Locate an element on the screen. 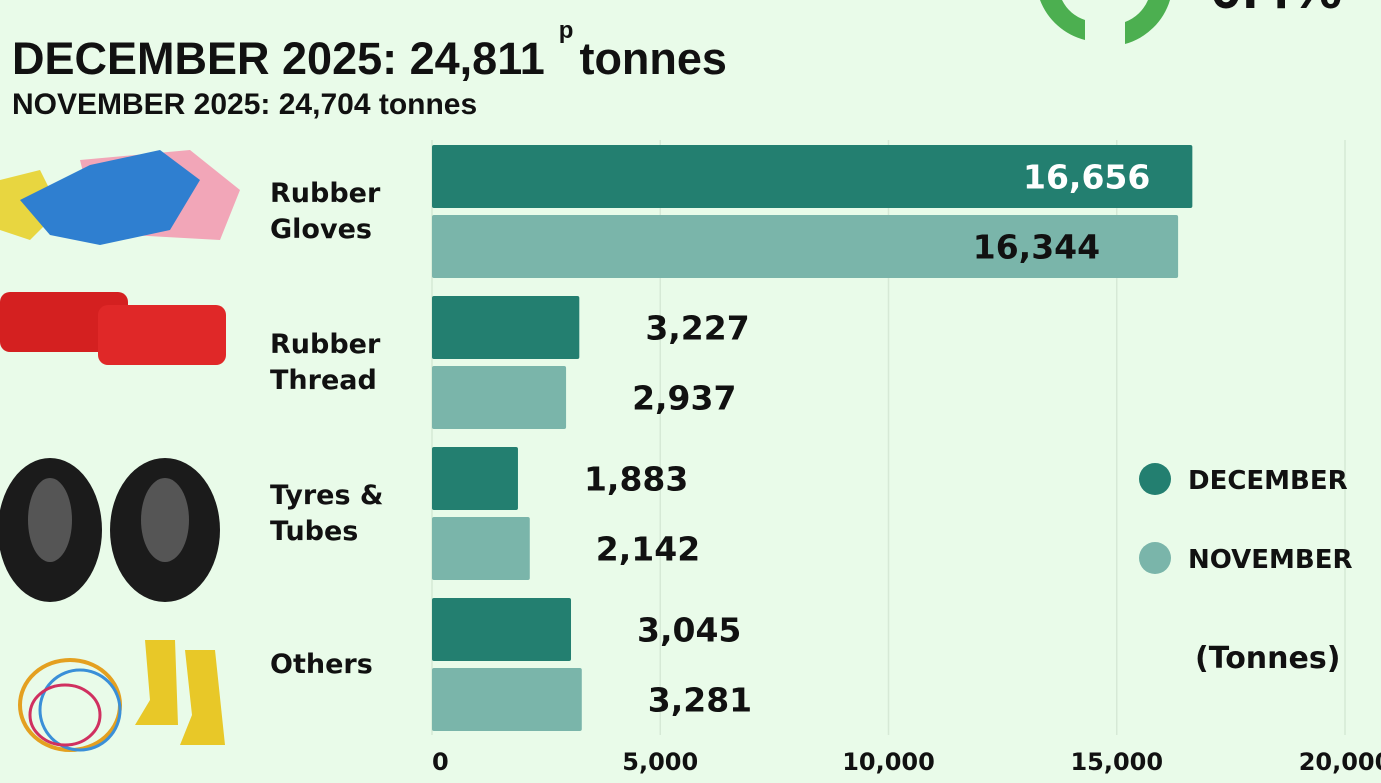 This screenshot has width=1381, height=783. value-label: 3,045 is located at coordinates (689, 630).